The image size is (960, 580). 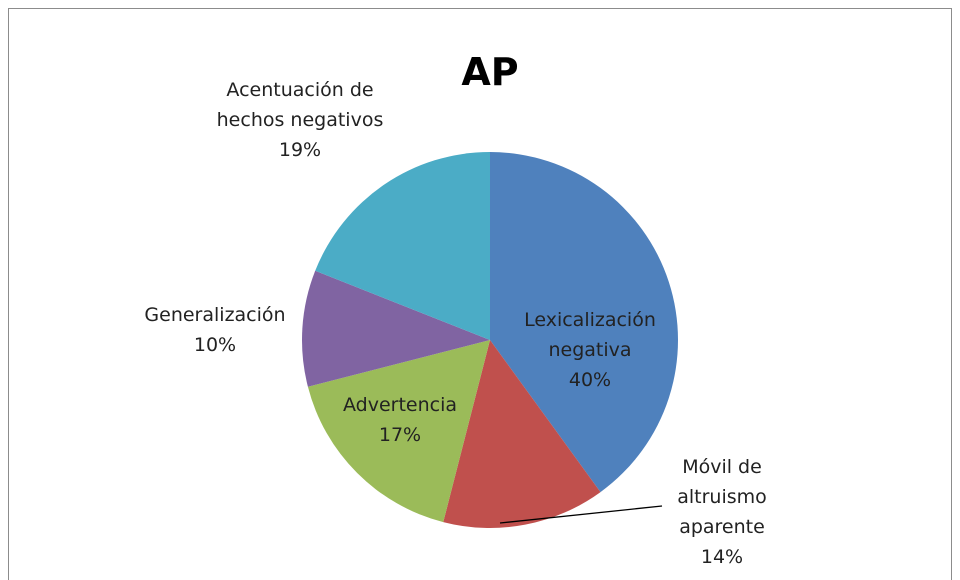 What do you see at coordinates (300, 105) in the screenshot?
I see `category-label: Acentuación de hechos negativos` at bounding box center [300, 105].